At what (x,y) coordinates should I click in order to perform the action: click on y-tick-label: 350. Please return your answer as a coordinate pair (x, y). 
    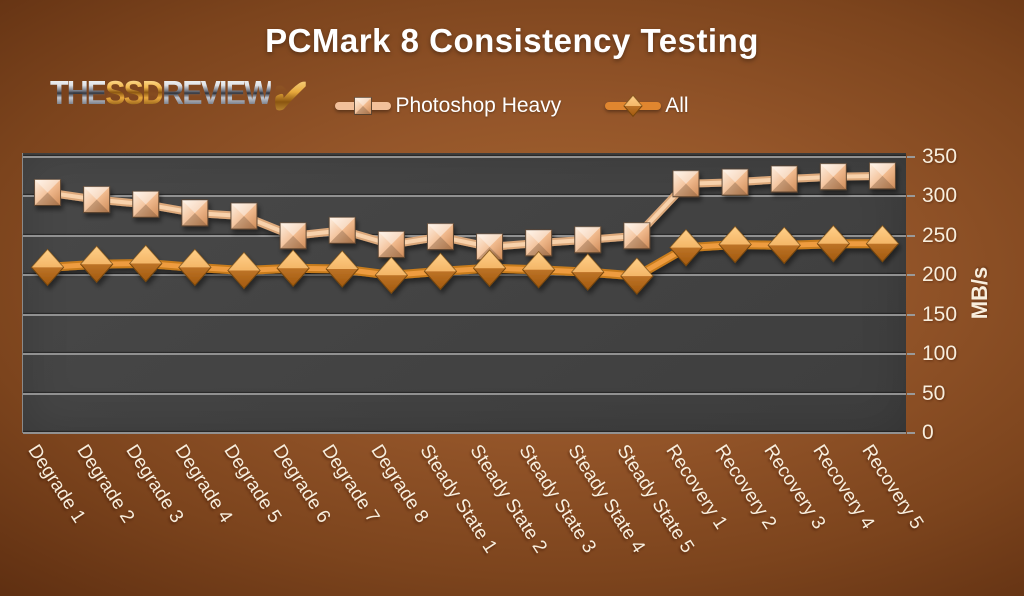
    Looking at the image, I should click on (940, 156).